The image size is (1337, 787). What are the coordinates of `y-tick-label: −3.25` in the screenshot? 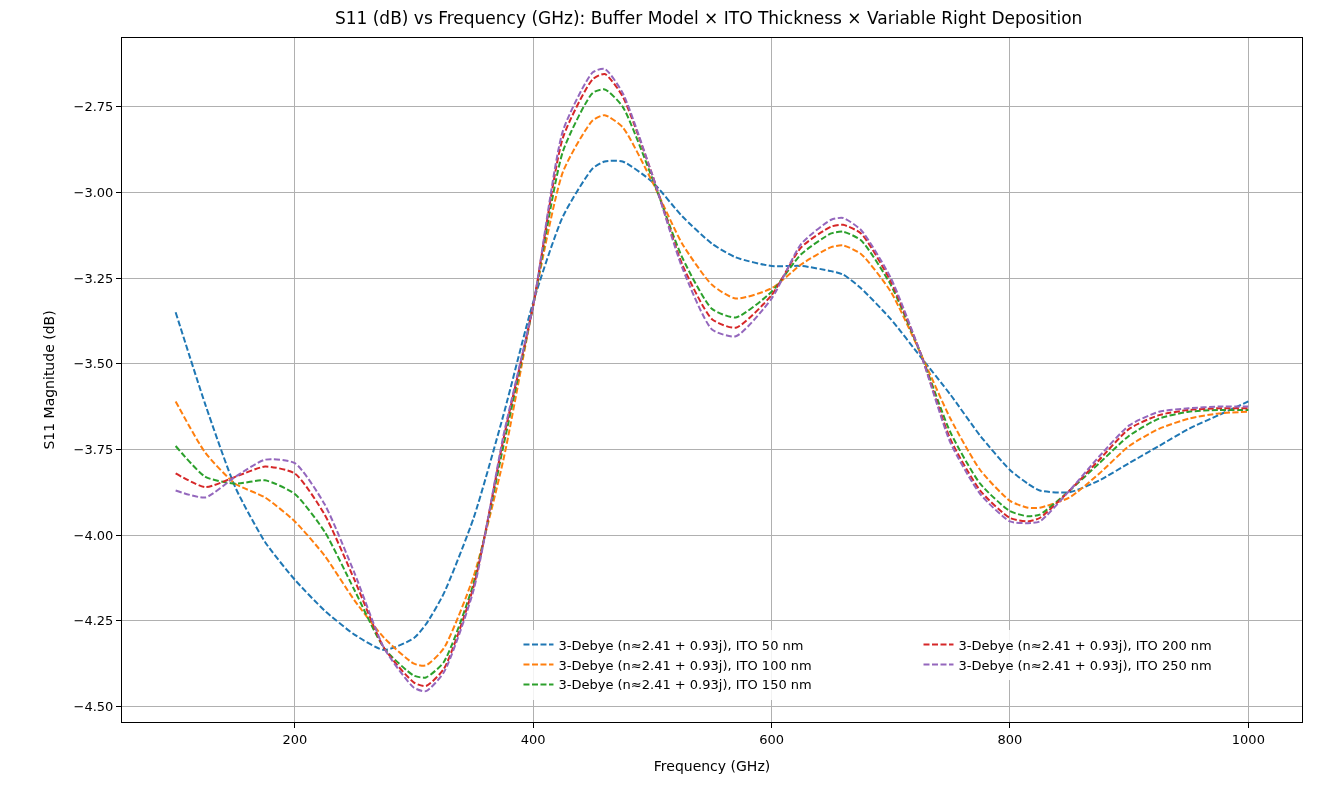 It's located at (93, 278).